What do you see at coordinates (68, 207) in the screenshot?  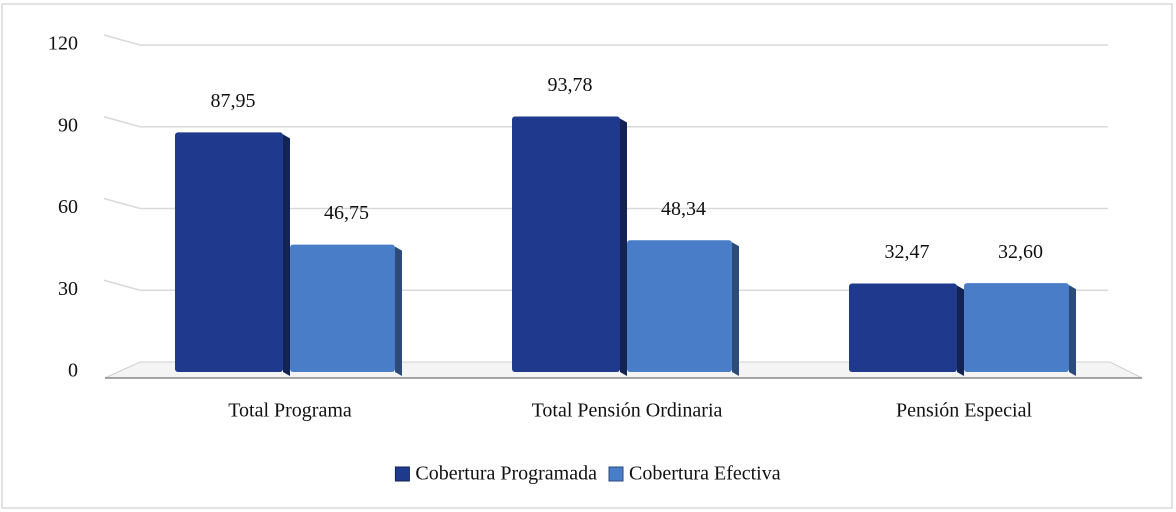 I see `y-tick-label: 60` at bounding box center [68, 207].